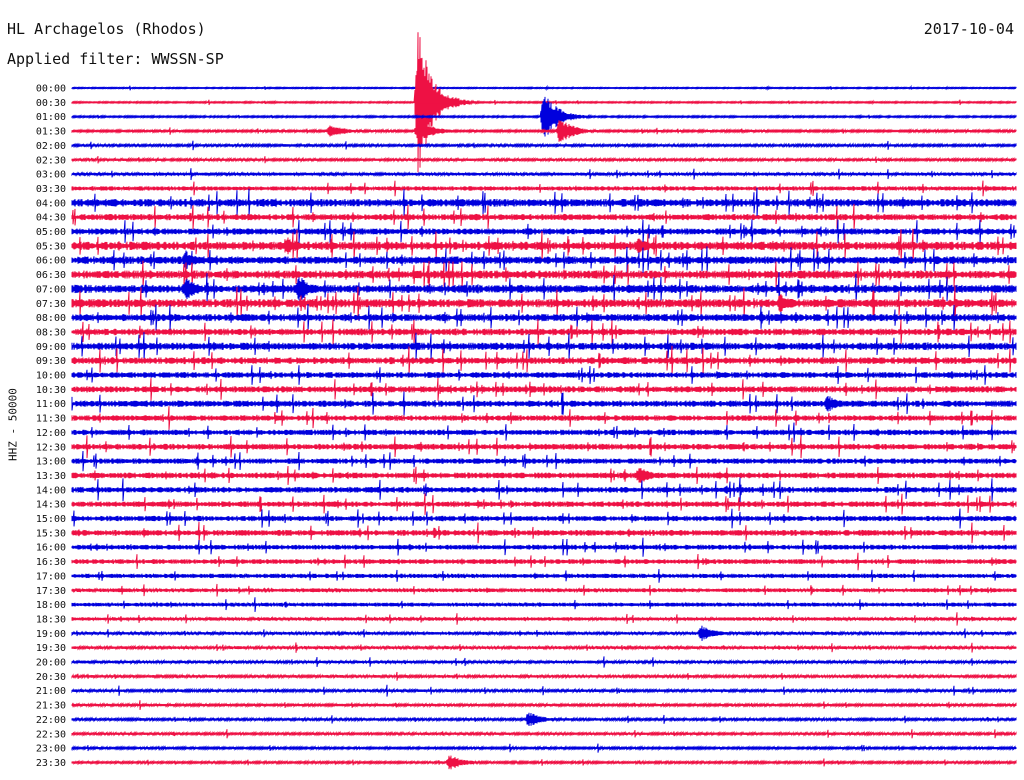  Describe the element at coordinates (51, 447) in the screenshot. I see `row-time-label: 12:30` at that location.